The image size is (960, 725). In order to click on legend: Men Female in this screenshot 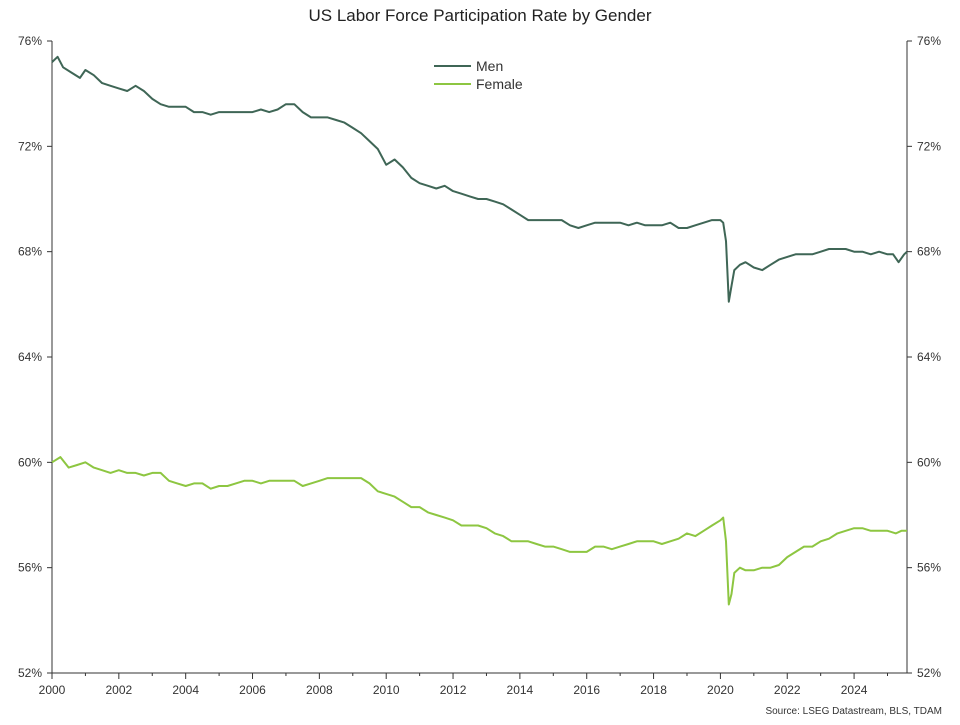, I will do `click(478, 75)`.